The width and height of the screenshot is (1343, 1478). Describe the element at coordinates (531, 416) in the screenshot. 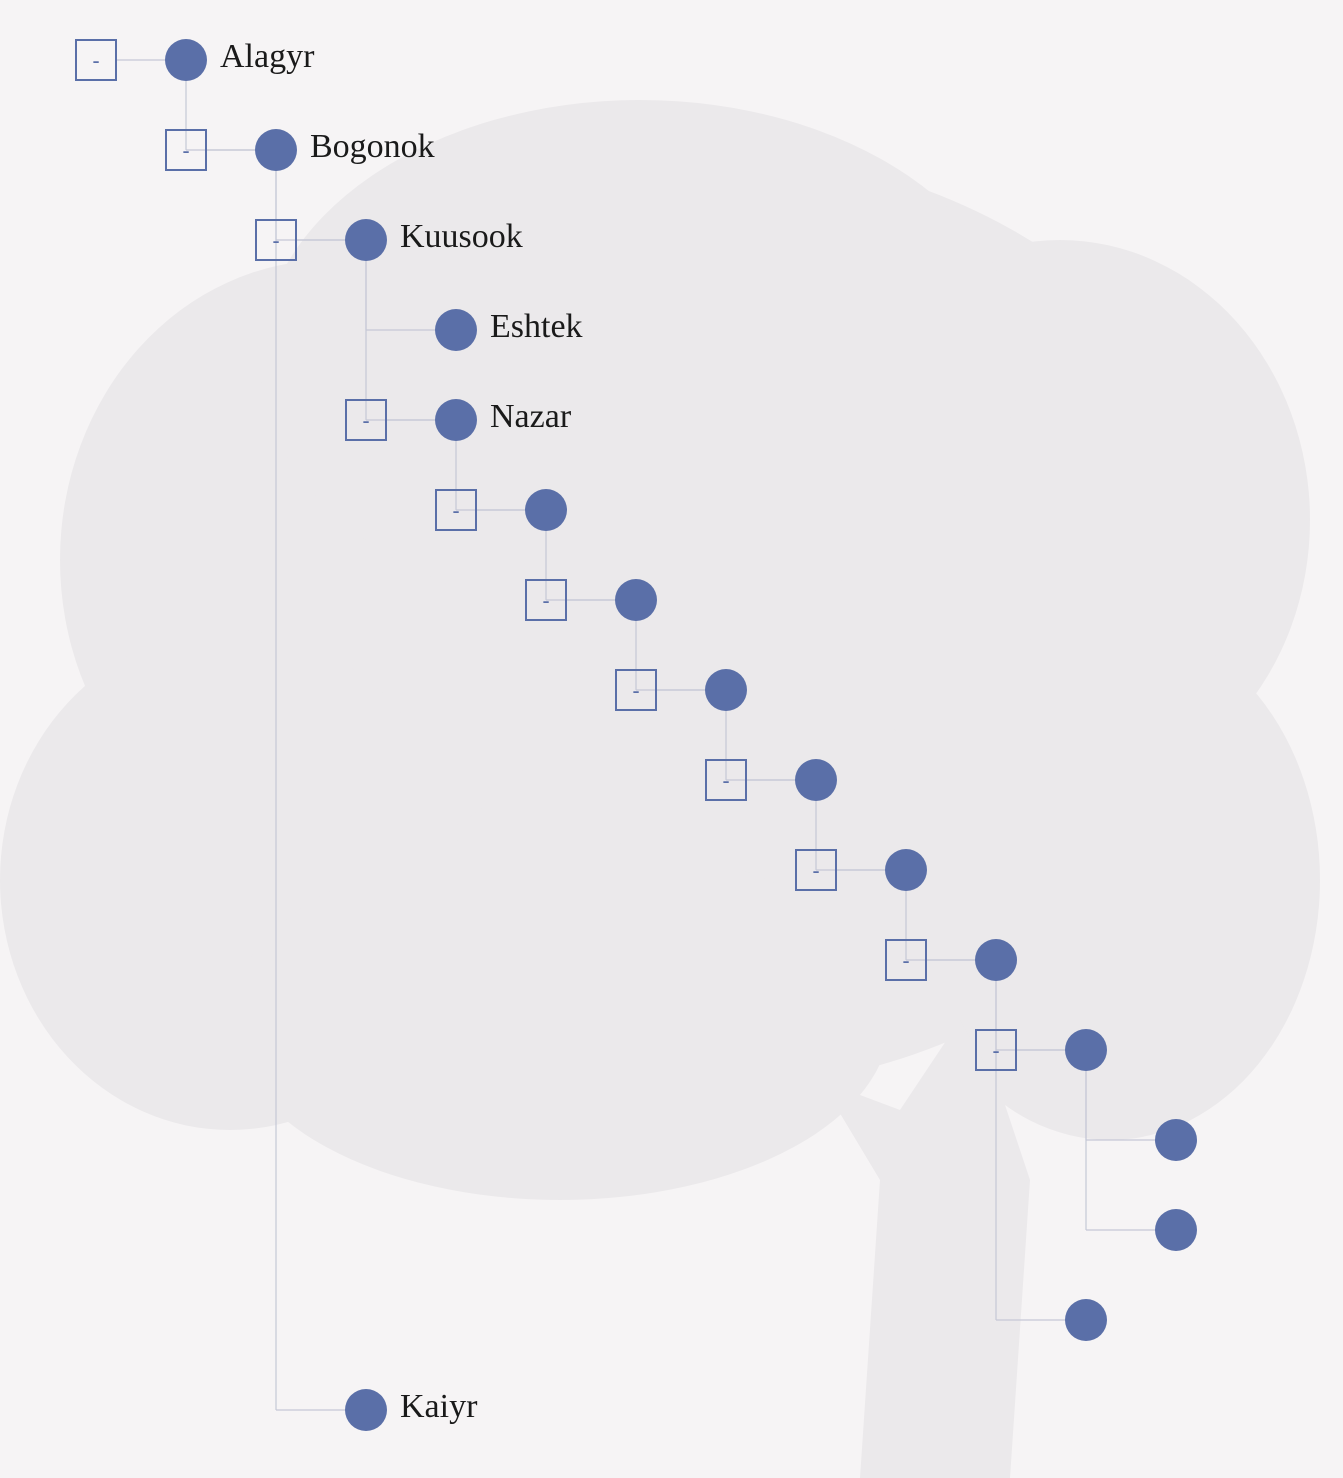

I see `tree-node-label: Nazar` at that location.